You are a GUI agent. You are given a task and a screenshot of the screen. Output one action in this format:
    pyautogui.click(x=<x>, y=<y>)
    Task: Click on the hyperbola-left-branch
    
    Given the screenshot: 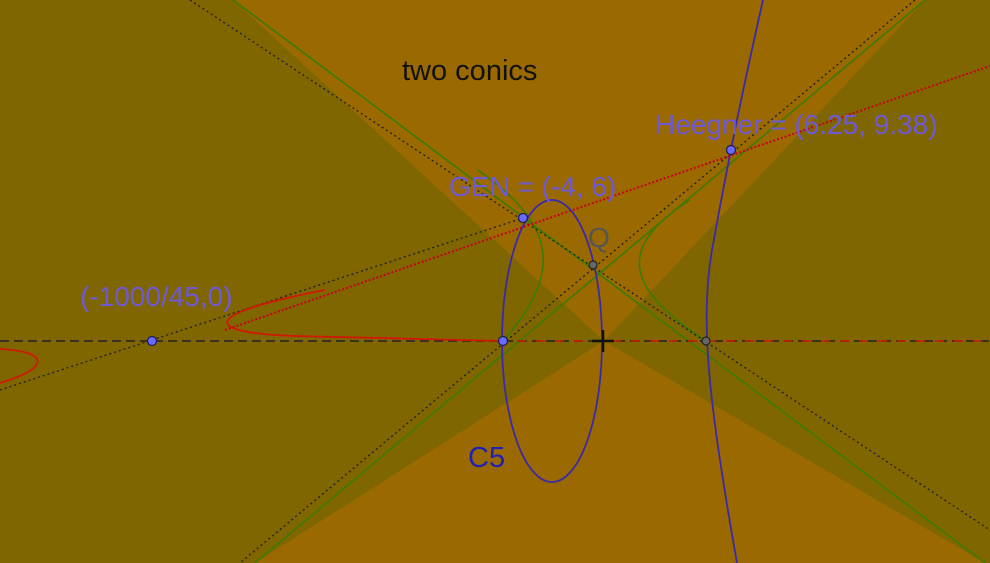 What is the action you would take?
    pyautogui.click(x=510, y=255)
    